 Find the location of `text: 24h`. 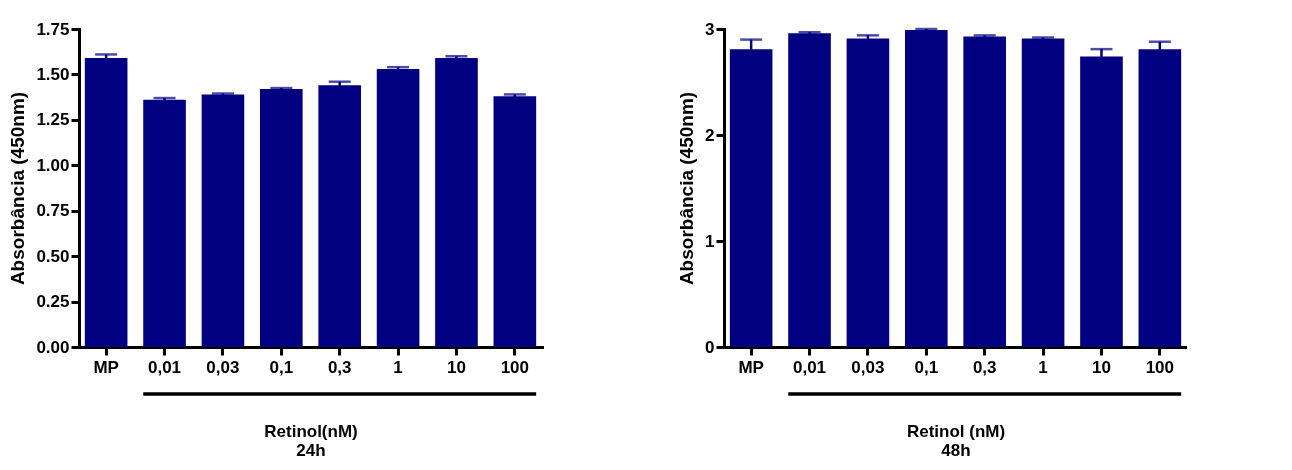

text: 24h is located at coordinates (311, 450).